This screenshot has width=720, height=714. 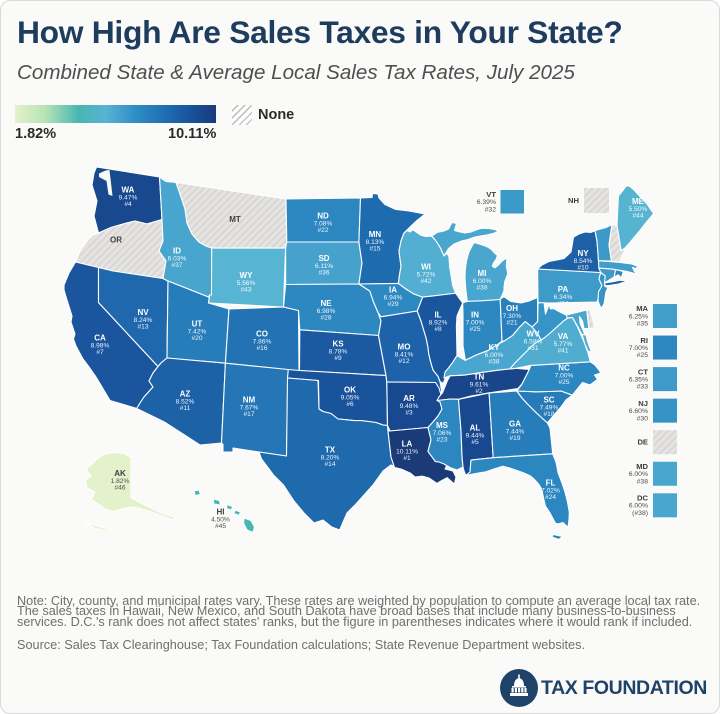 I want to click on svg-text: OH, so click(x=512, y=308).